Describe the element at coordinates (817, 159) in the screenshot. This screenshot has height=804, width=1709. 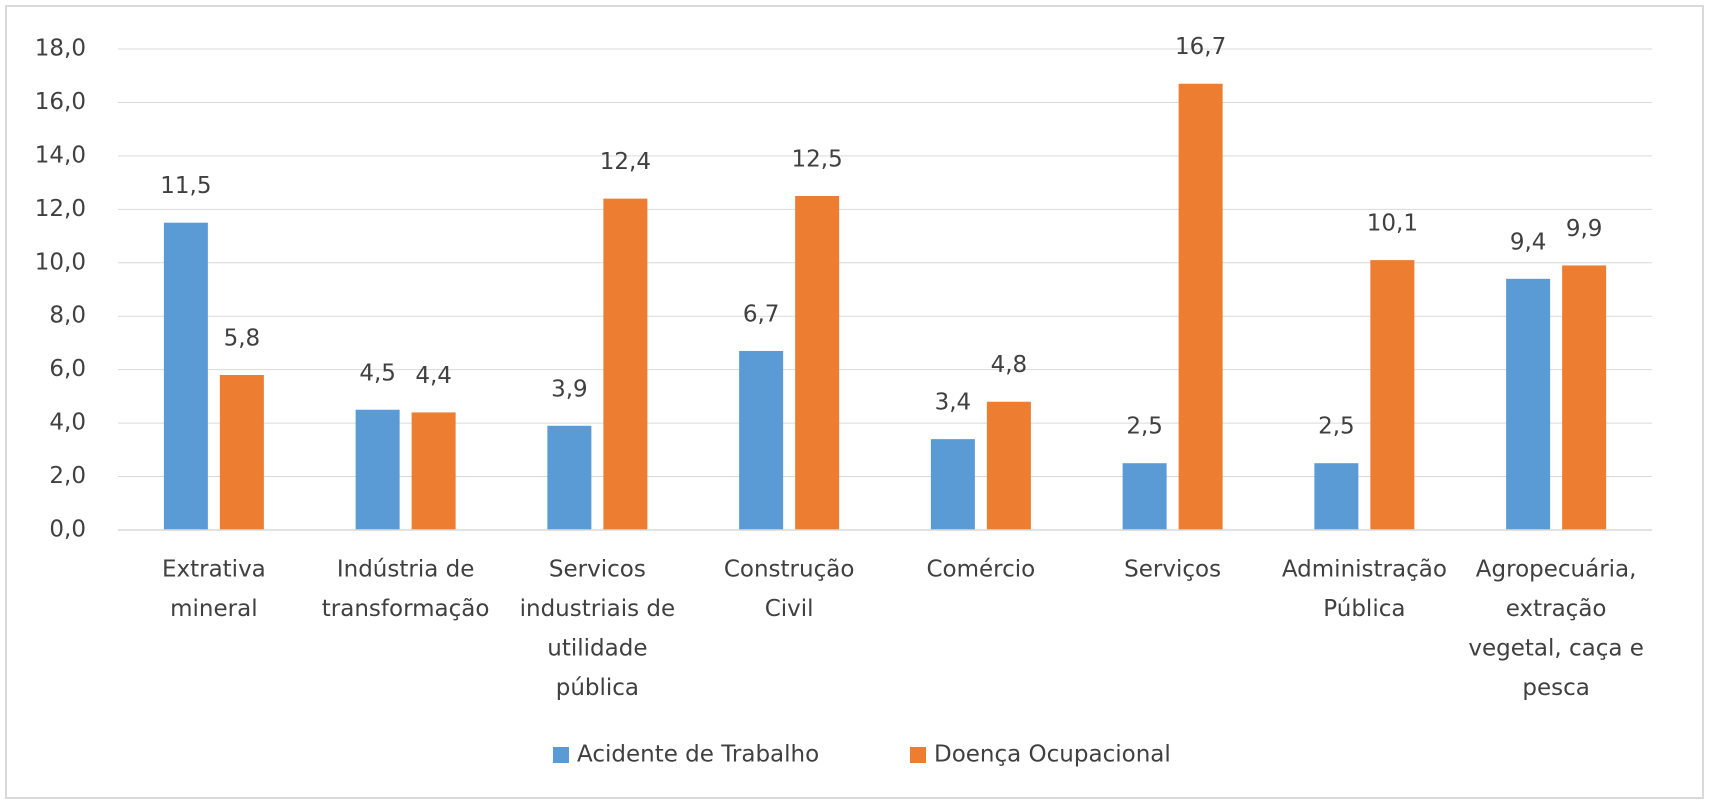
I see `value-label: 12,5` at that location.